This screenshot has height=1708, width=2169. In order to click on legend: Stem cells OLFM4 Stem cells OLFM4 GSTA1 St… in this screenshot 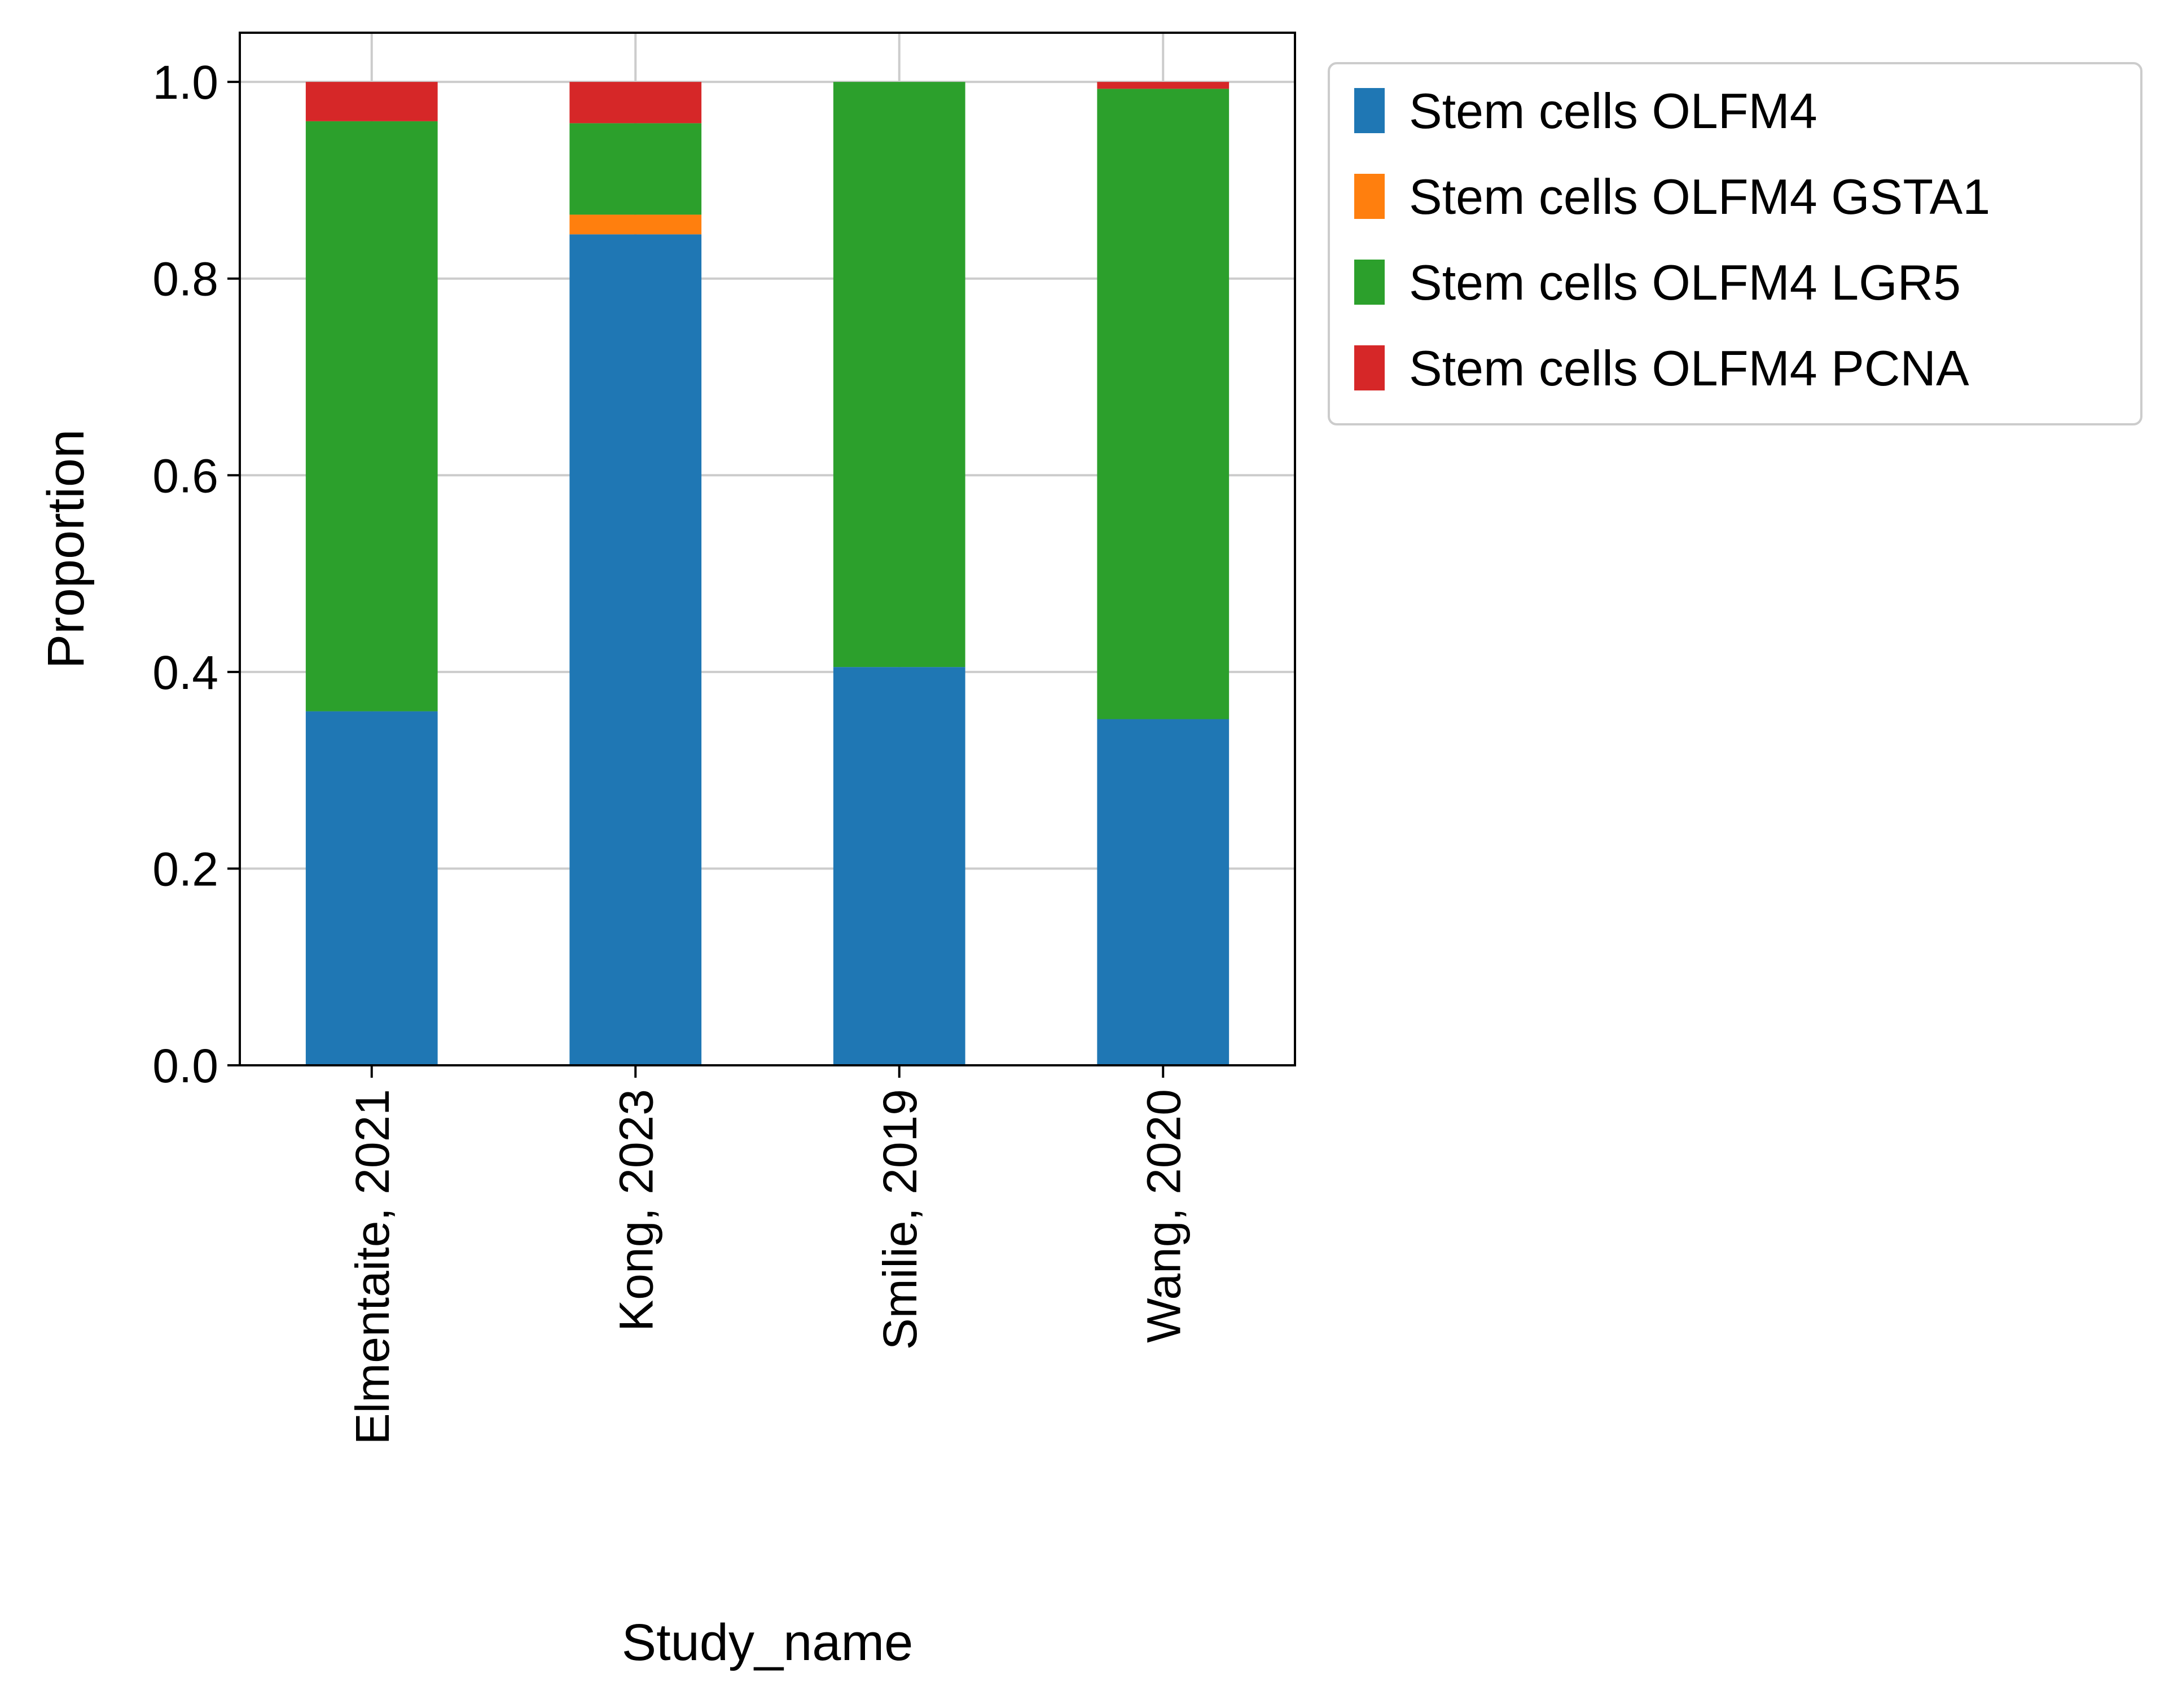, I will do `click(1735, 243)`.